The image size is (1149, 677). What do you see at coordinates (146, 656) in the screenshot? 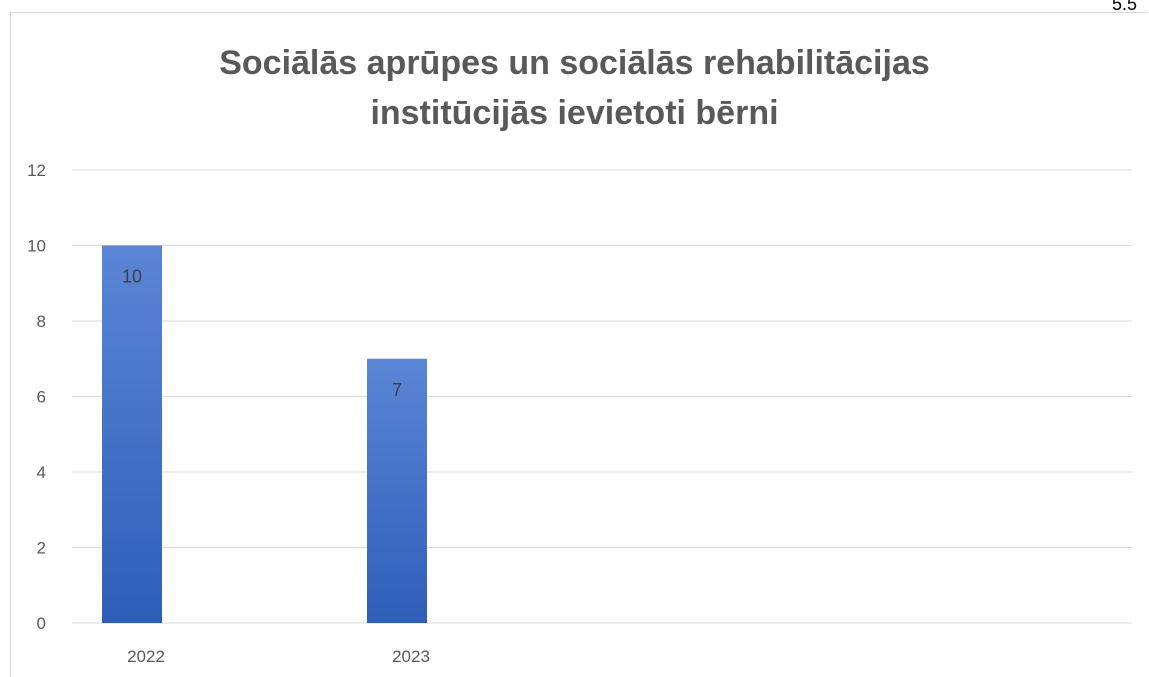
I see `x-tick-label: 2022` at bounding box center [146, 656].